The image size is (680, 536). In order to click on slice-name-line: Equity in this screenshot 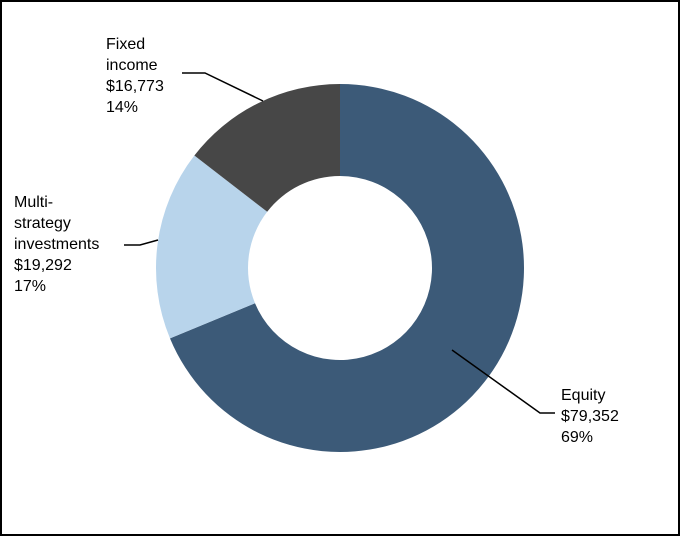, I will do `click(583, 395)`.